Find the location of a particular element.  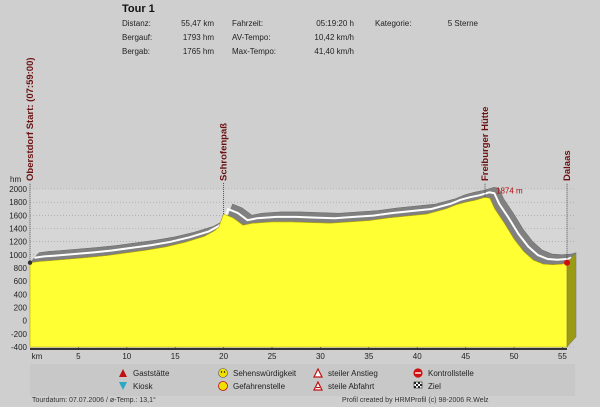

waypoint-label: Freiburger Hütte is located at coordinates (485, 144).